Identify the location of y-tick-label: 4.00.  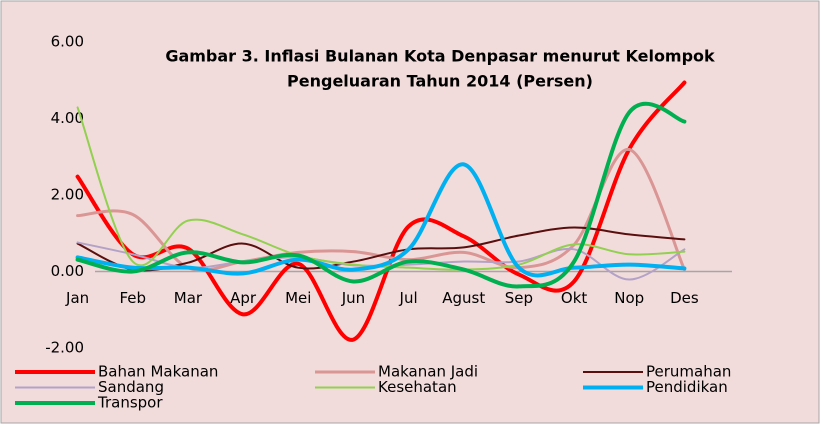
(67, 118).